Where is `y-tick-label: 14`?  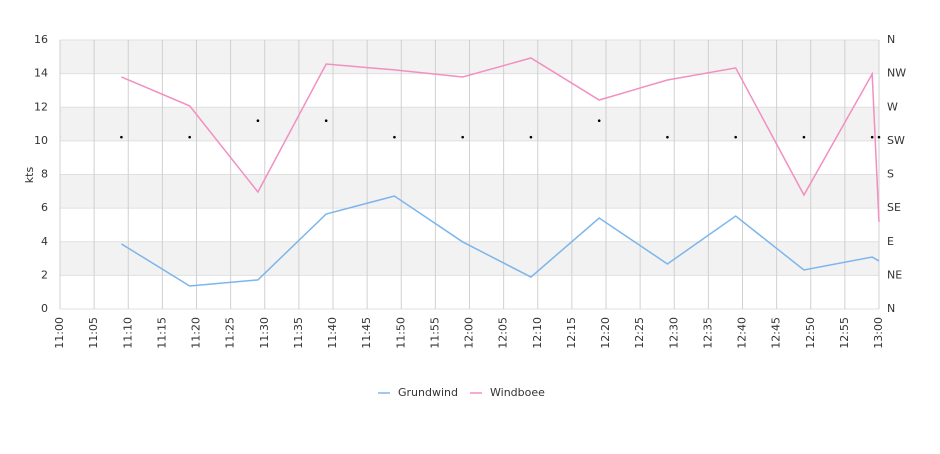 y-tick-label: 14 is located at coordinates (41, 73).